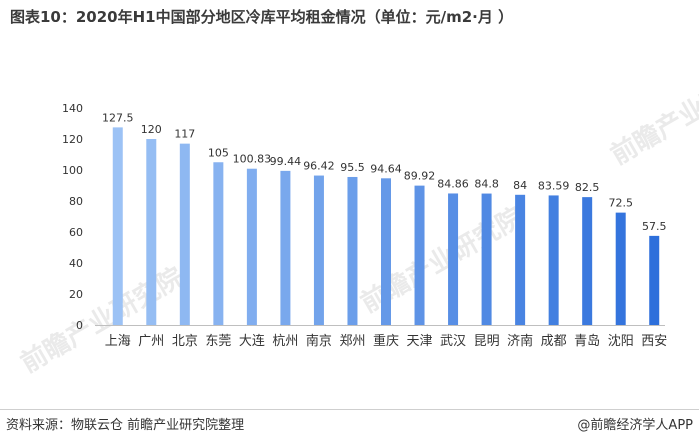 The image size is (699, 446). Describe the element at coordinates (79, 325) in the screenshot. I see `y-tick-label: 0` at that location.